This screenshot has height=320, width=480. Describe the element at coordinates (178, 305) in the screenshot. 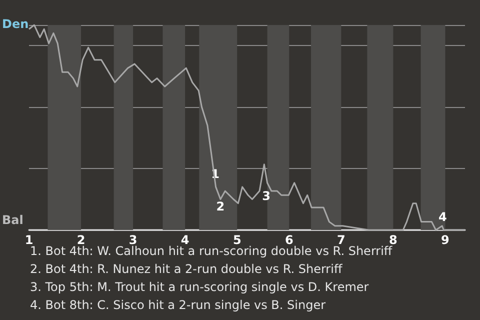

I see `text: 4. Bot 8th: C. Sisco hit a 2-run single vs B. Singer` at that location.